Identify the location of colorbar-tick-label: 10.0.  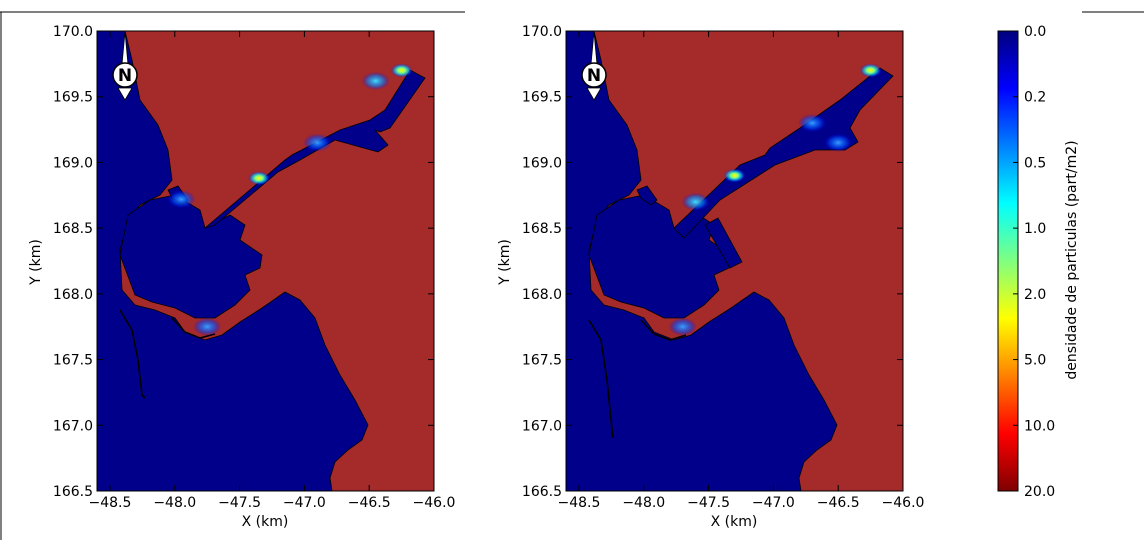
(1039, 426).